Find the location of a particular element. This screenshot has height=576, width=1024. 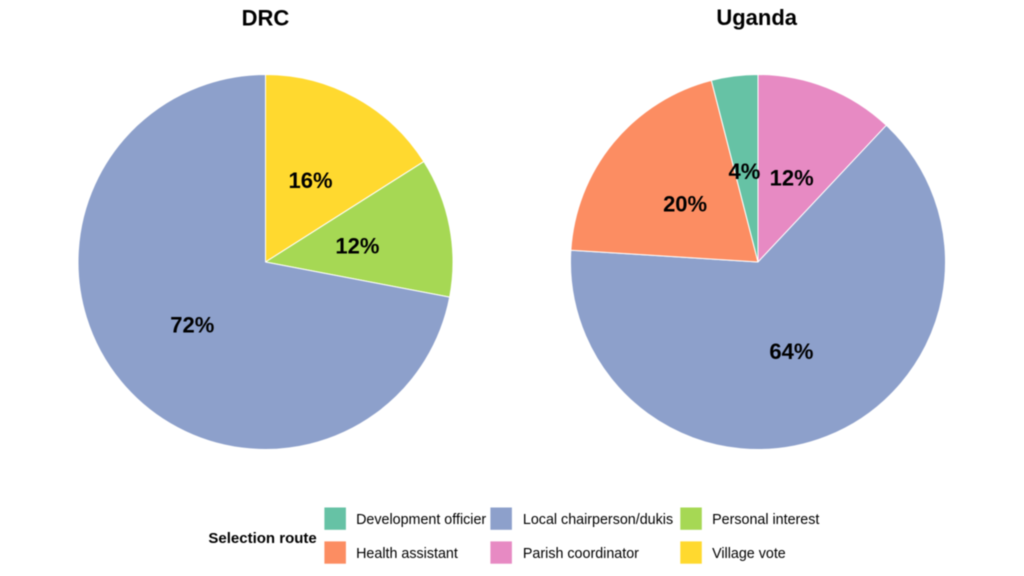

svg-text: Development officier is located at coordinates (421, 520).